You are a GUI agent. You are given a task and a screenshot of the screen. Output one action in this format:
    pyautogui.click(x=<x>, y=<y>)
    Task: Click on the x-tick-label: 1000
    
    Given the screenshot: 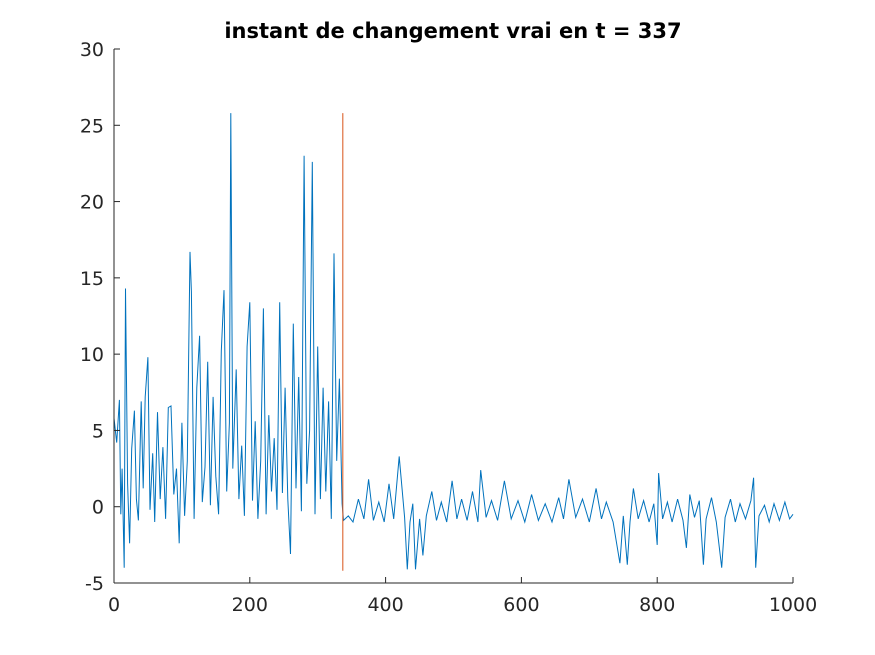 What is the action you would take?
    pyautogui.click(x=793, y=605)
    